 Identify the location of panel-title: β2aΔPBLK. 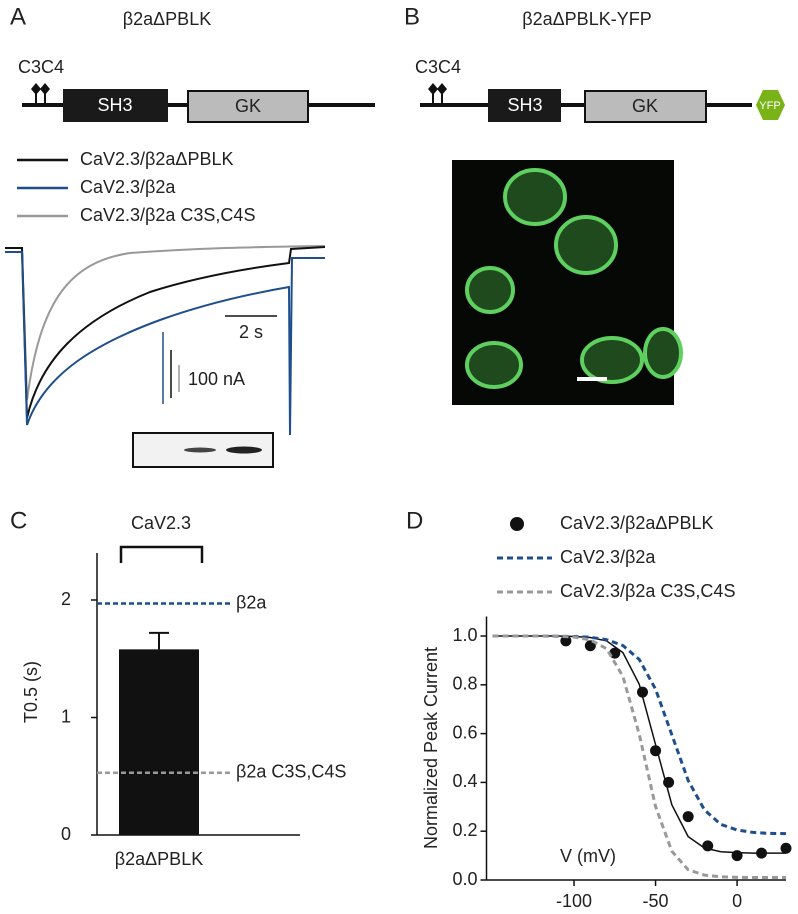
(167, 19).